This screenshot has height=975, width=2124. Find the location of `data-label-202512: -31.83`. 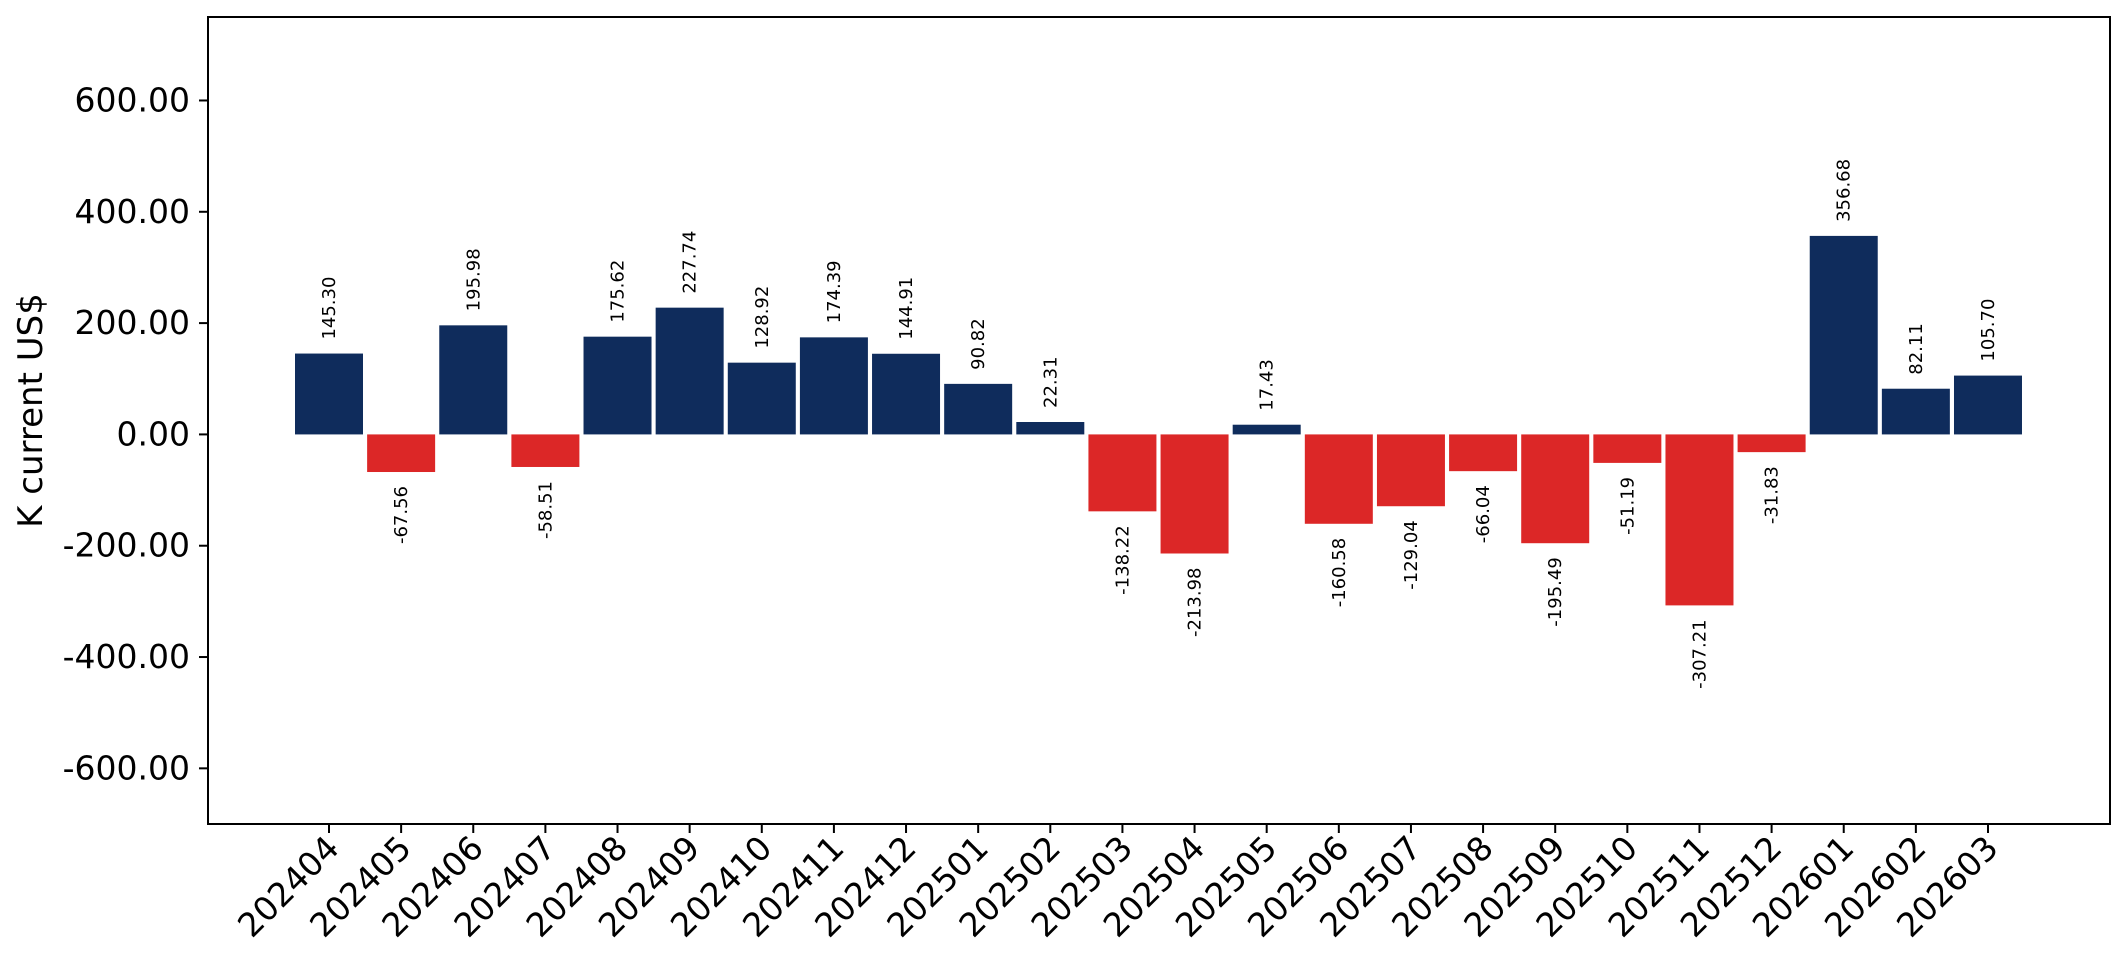

data-label-202512: -31.83 is located at coordinates (1772, 495).